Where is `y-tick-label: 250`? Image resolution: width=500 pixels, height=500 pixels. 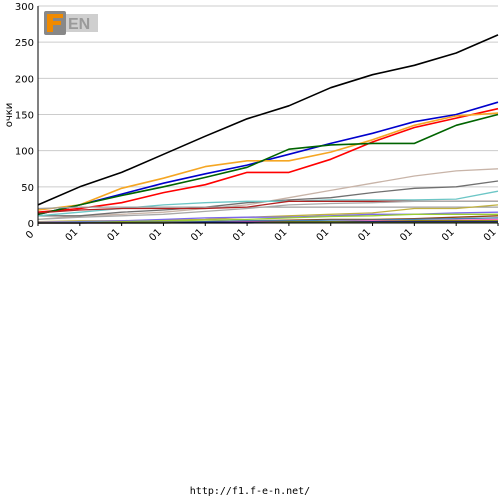 y-tick-label: 250 is located at coordinates (24, 43).